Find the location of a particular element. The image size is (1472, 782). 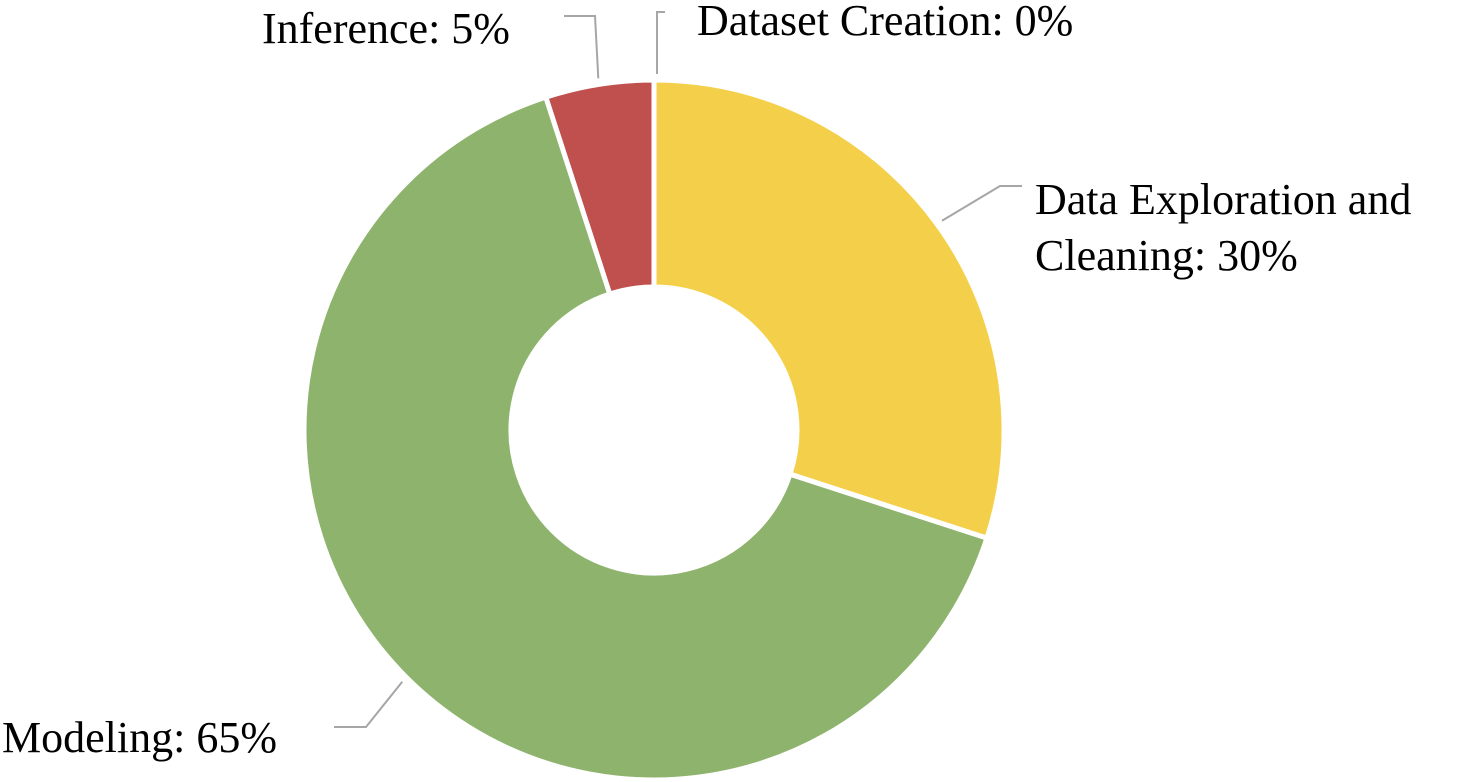

data-label-data-exploration-and-cleaning: Data Exploration and Cleaning: 30% is located at coordinates (1228, 227).